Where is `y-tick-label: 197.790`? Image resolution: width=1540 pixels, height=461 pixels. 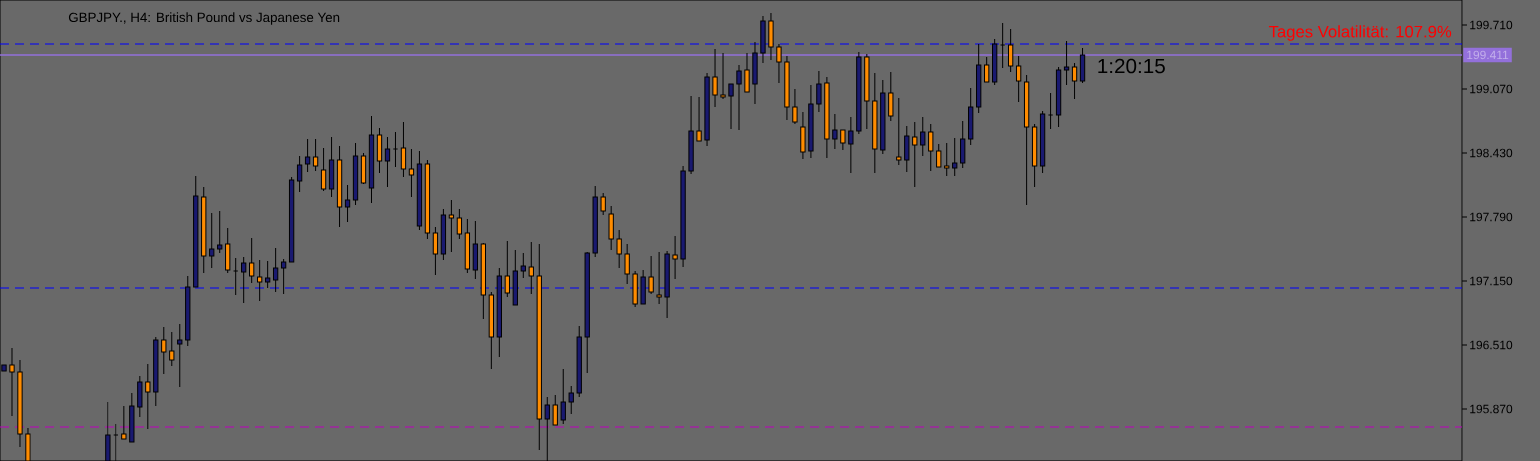 y-tick-label: 197.790 is located at coordinates (1491, 217).